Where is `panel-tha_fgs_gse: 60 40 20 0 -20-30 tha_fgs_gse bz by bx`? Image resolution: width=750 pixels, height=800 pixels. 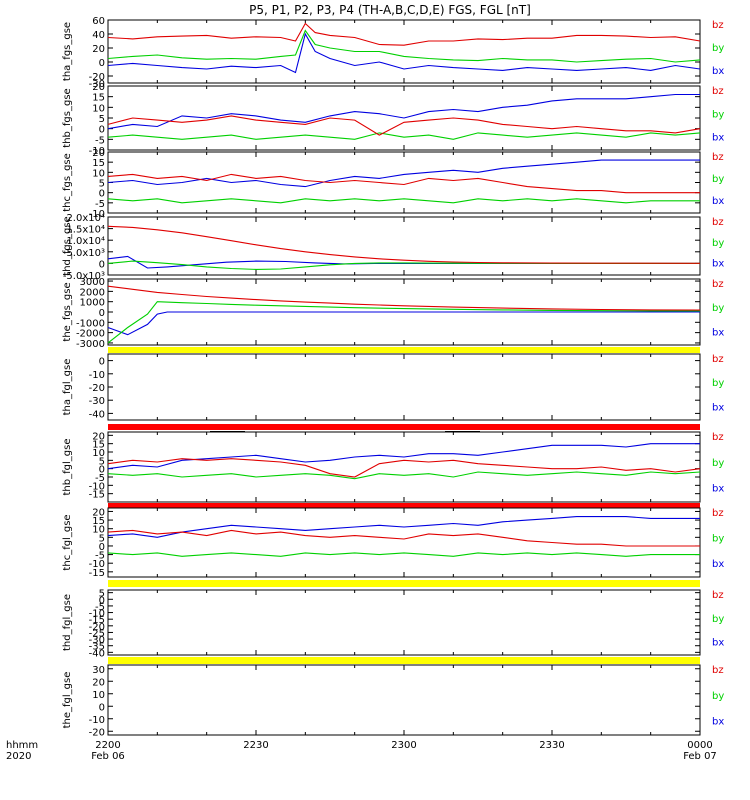
panel-tha_fgs_gse: 60 40 20 0 -20-30 tha_fgs_gse bz by bx is located at coordinates (393, 53).